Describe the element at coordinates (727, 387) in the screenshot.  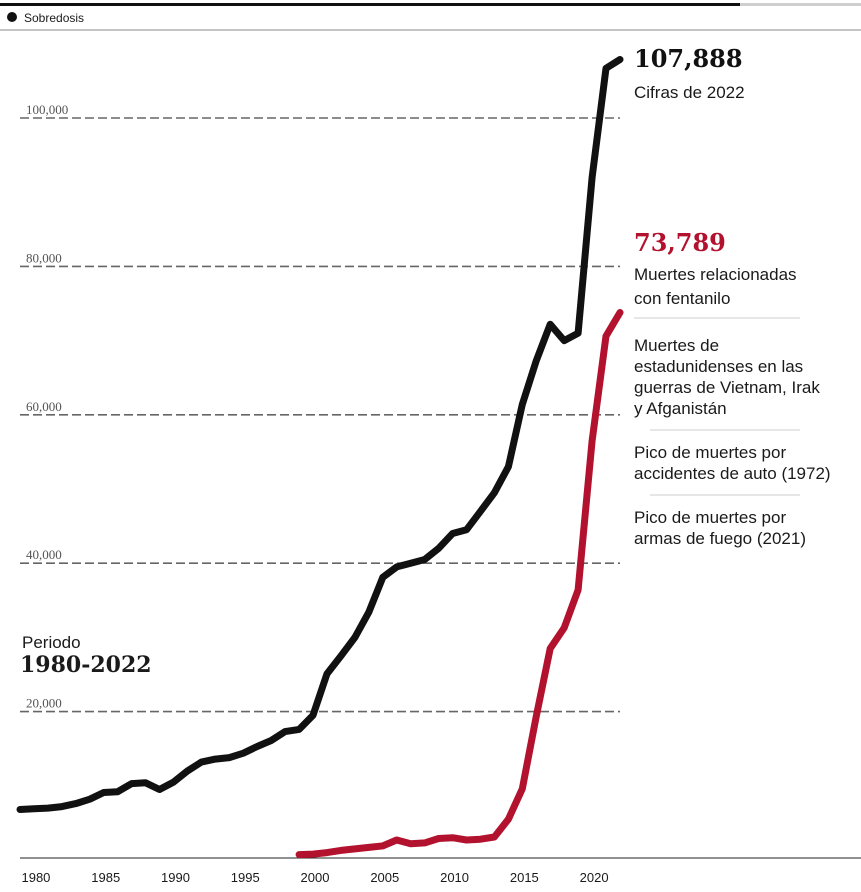
I see `reference-1-line-3: guerras de Vietnam, Irak` at that location.